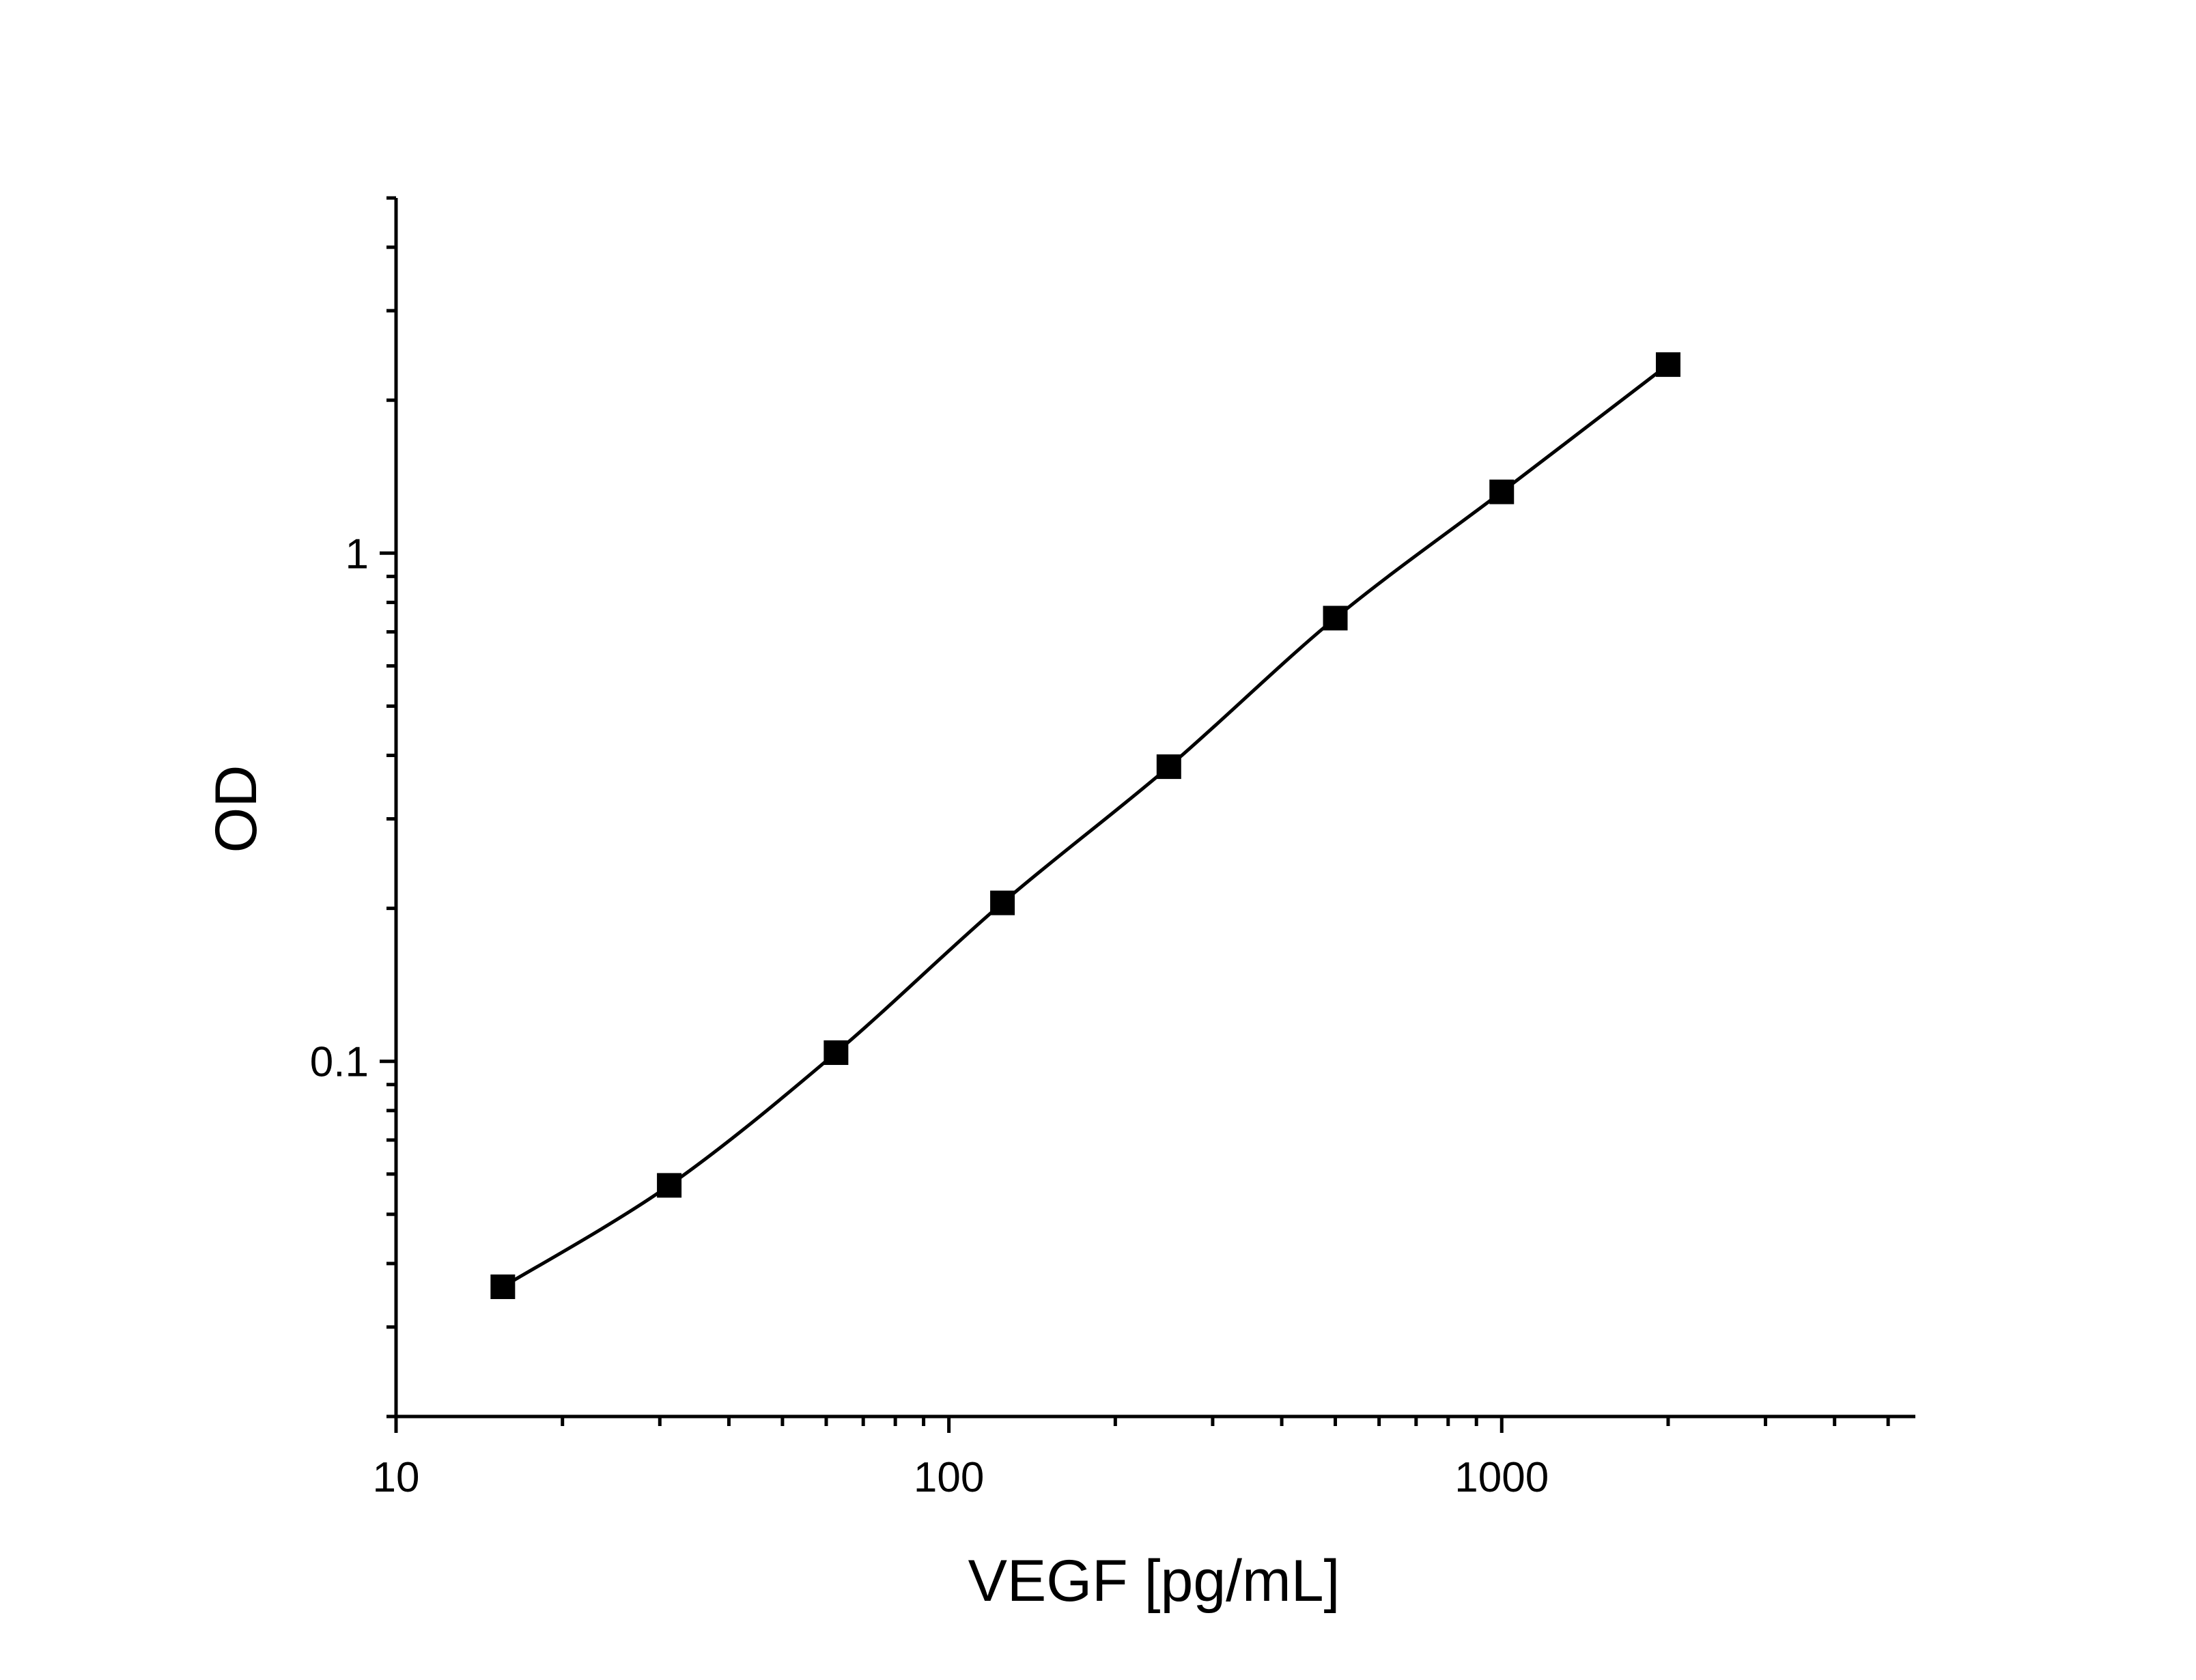  What do you see at coordinates (397, 1477) in the screenshot?
I see `x-tick-label: 10` at bounding box center [397, 1477].